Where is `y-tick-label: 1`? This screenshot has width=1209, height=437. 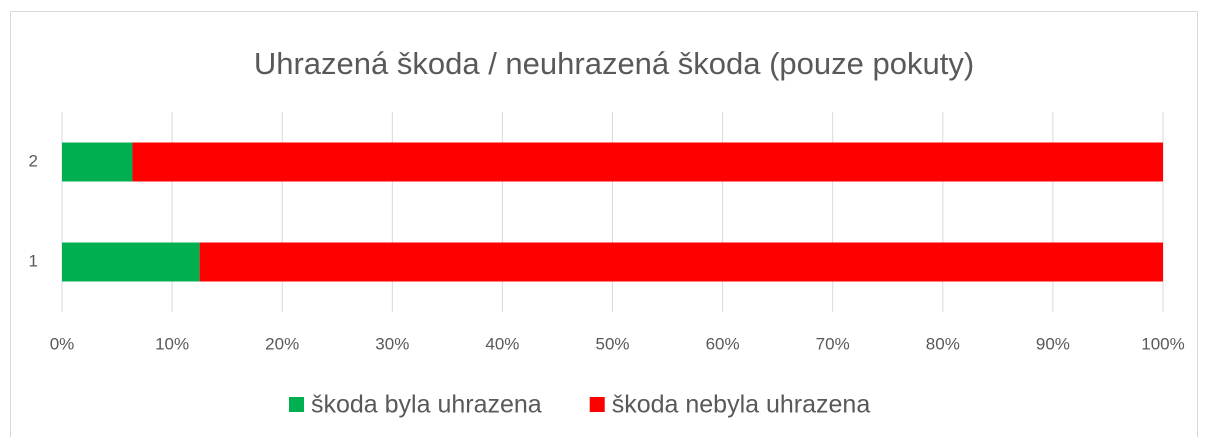 y-tick-label: 1 is located at coordinates (33, 260).